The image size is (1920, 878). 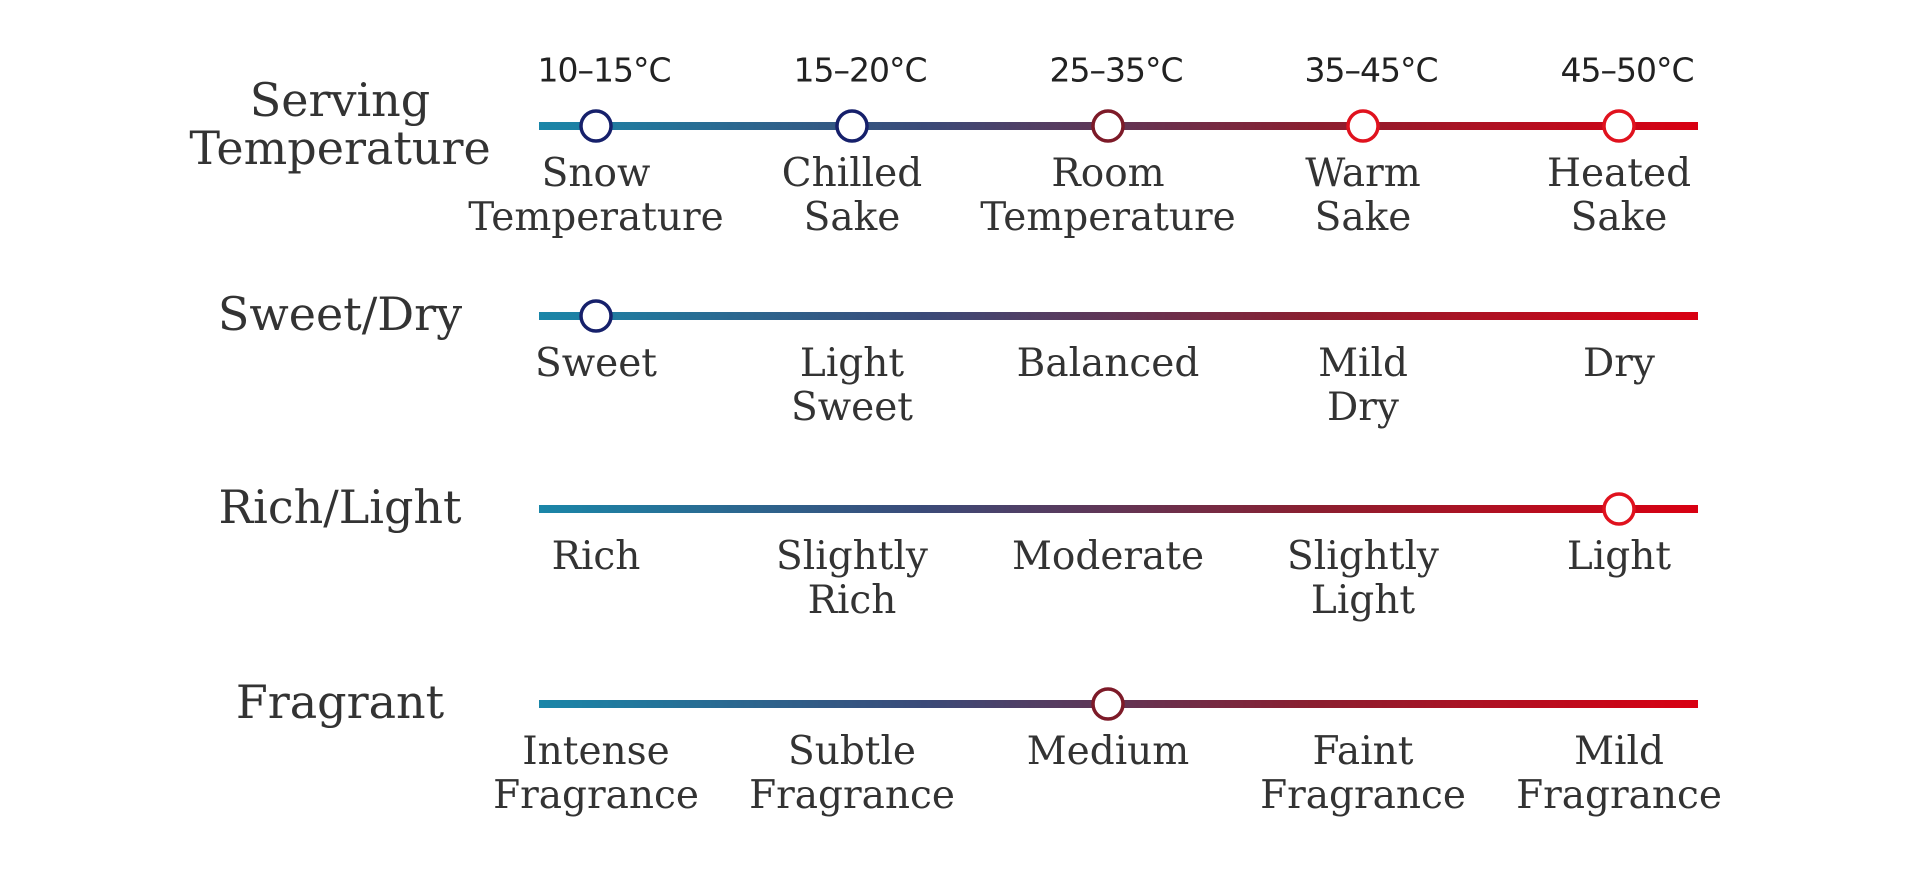 What do you see at coordinates (1116, 70) in the screenshot?
I see `temperature-label: 25–35°C` at bounding box center [1116, 70].